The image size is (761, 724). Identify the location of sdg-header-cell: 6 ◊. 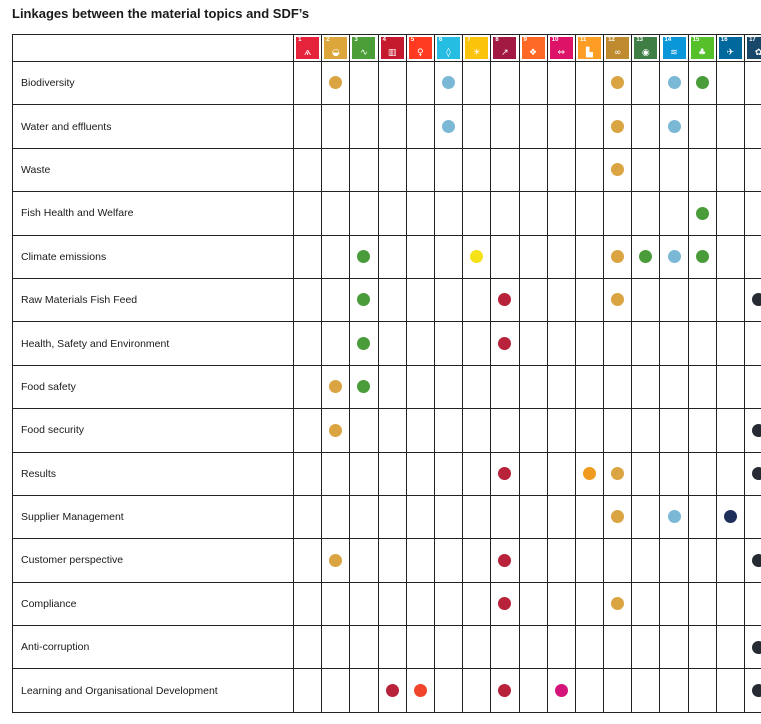
(448, 48).